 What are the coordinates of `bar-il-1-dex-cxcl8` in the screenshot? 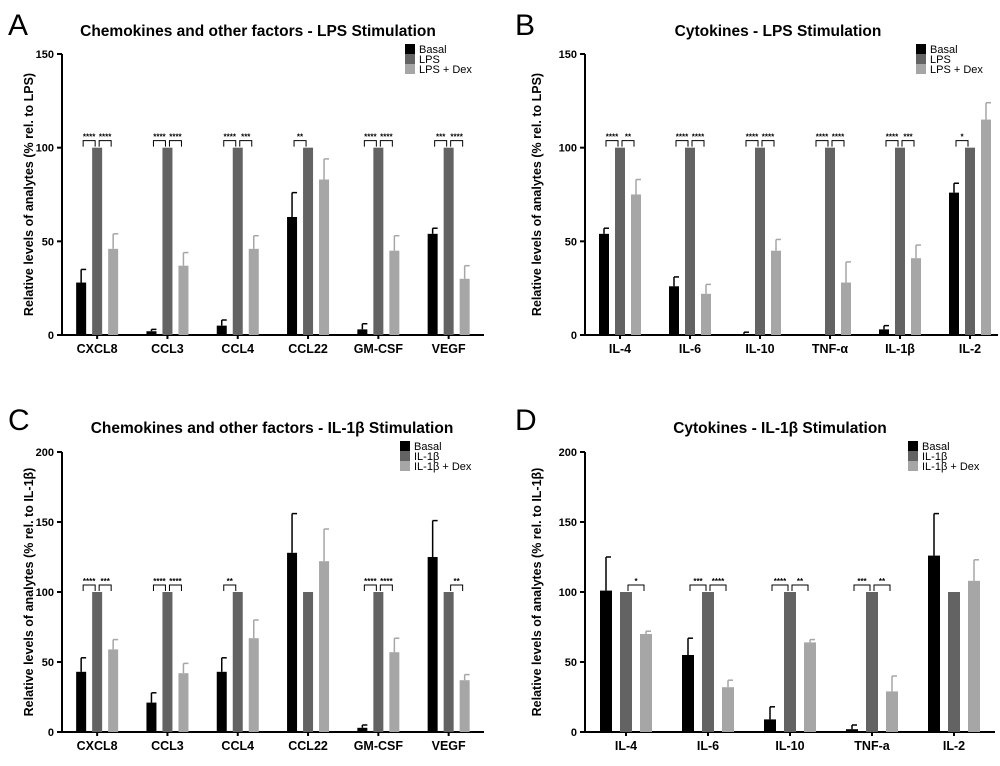 It's located at (113, 690).